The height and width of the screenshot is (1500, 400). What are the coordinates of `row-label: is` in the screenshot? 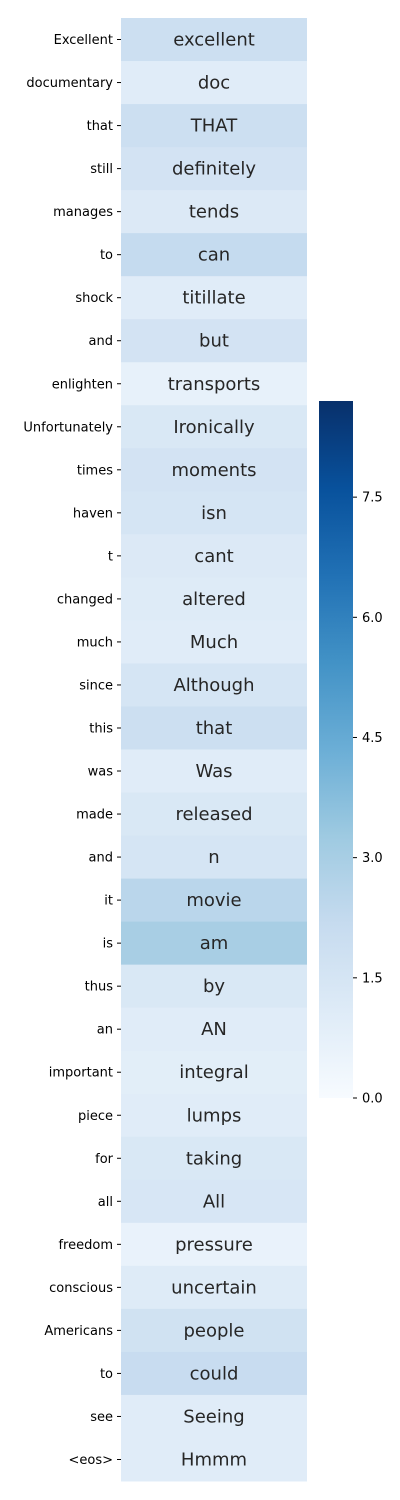 It's located at (108, 944).